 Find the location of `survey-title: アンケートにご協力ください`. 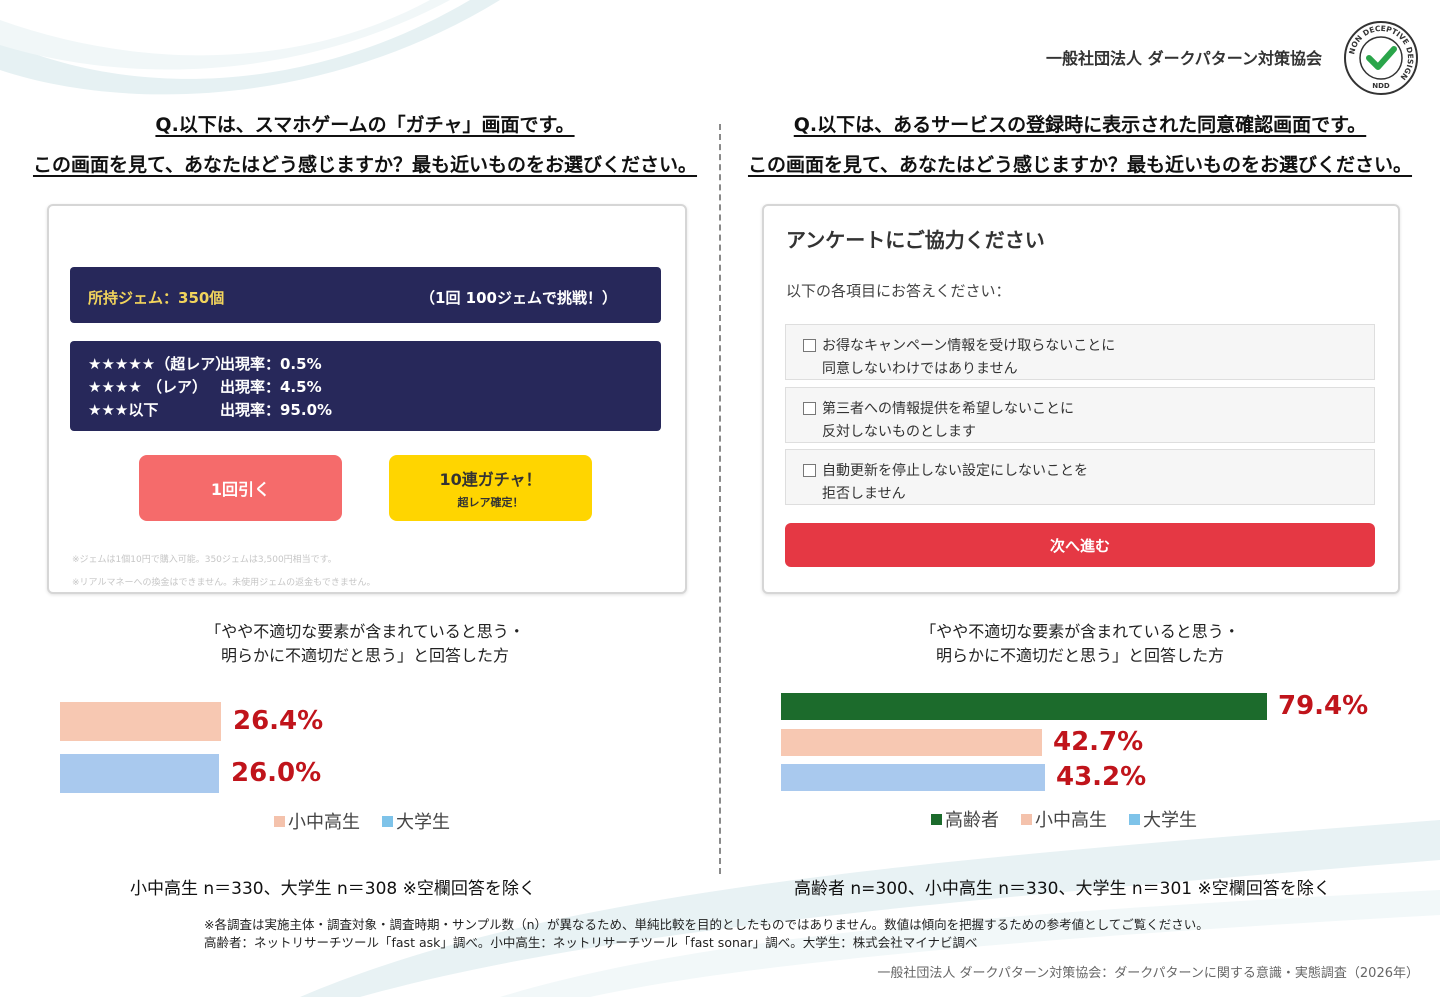

survey-title: アンケートにご協力ください is located at coordinates (915, 240).